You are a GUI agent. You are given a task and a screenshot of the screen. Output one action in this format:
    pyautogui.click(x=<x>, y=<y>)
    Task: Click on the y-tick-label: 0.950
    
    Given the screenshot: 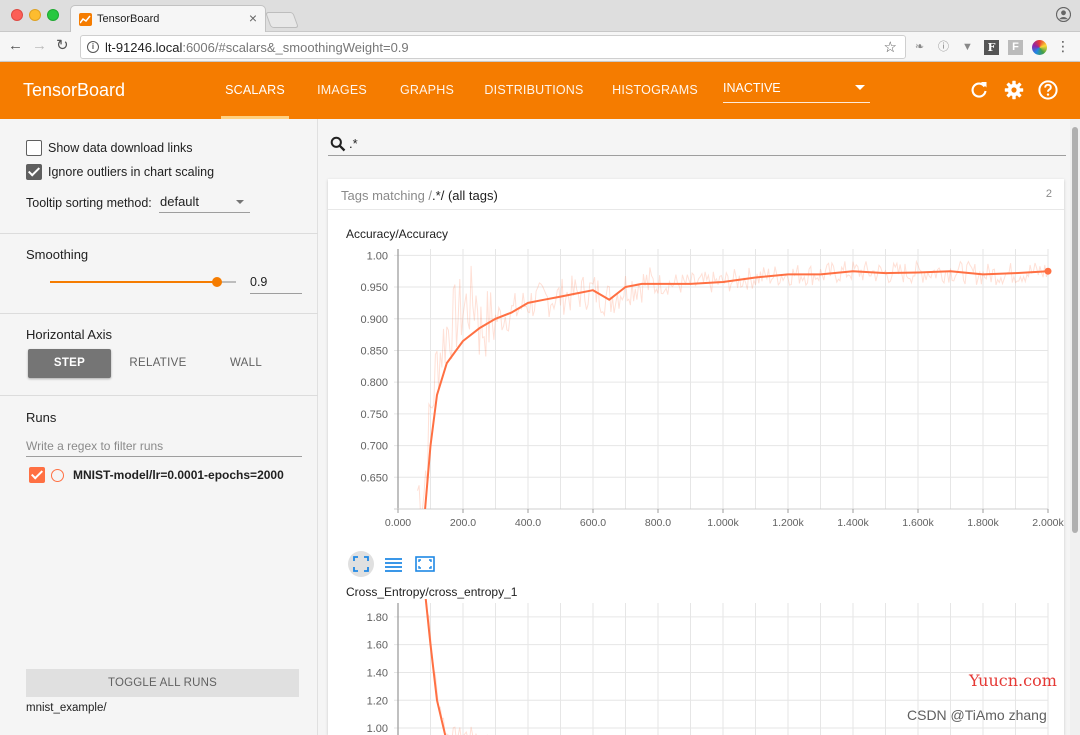 What is the action you would take?
    pyautogui.click(x=374, y=288)
    